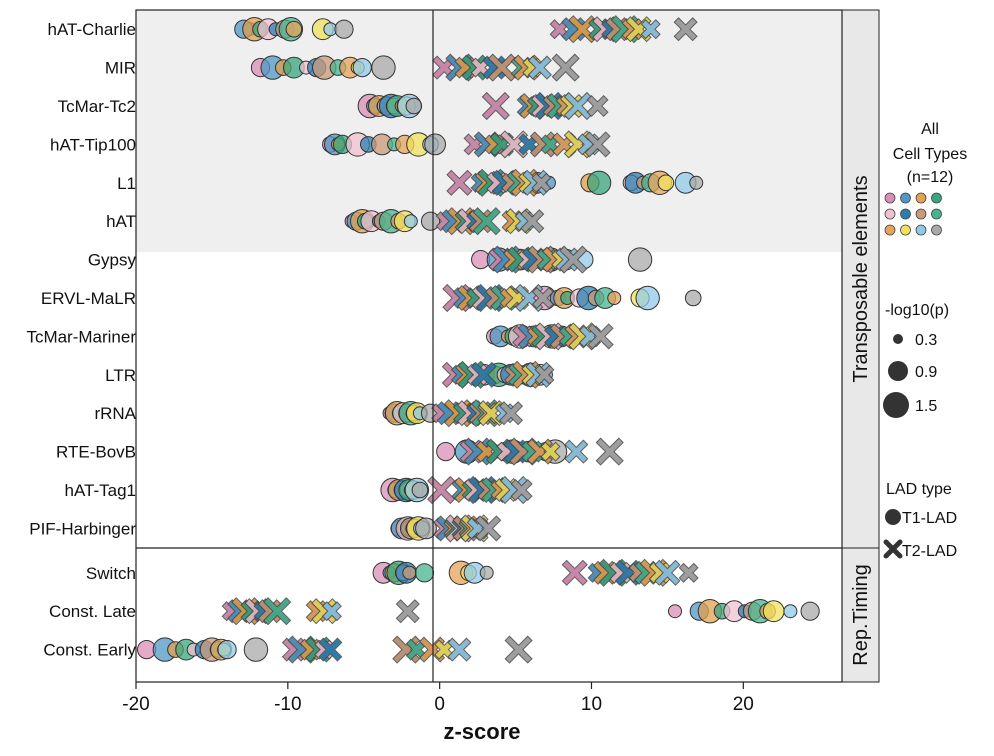 The height and width of the screenshot is (756, 994). I want to click on legend-cross-marker, so click(893, 549).